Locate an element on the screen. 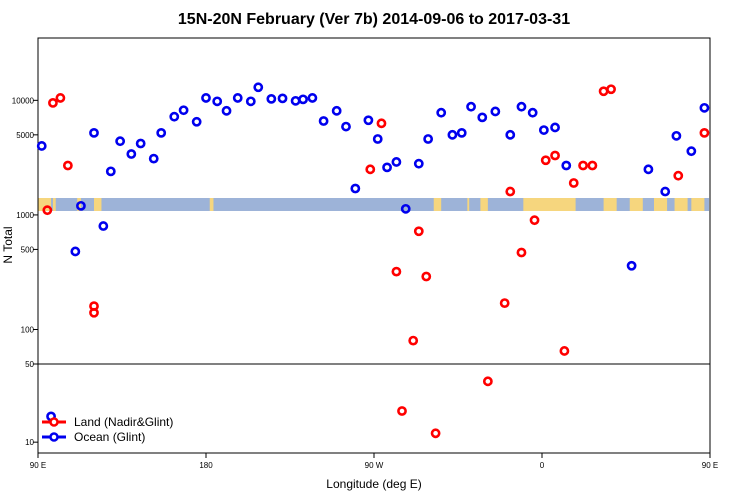 This screenshot has width=750, height=500. y-axis: 50 100 500 1000 5000 10000 10 is located at coordinates (25, 271).